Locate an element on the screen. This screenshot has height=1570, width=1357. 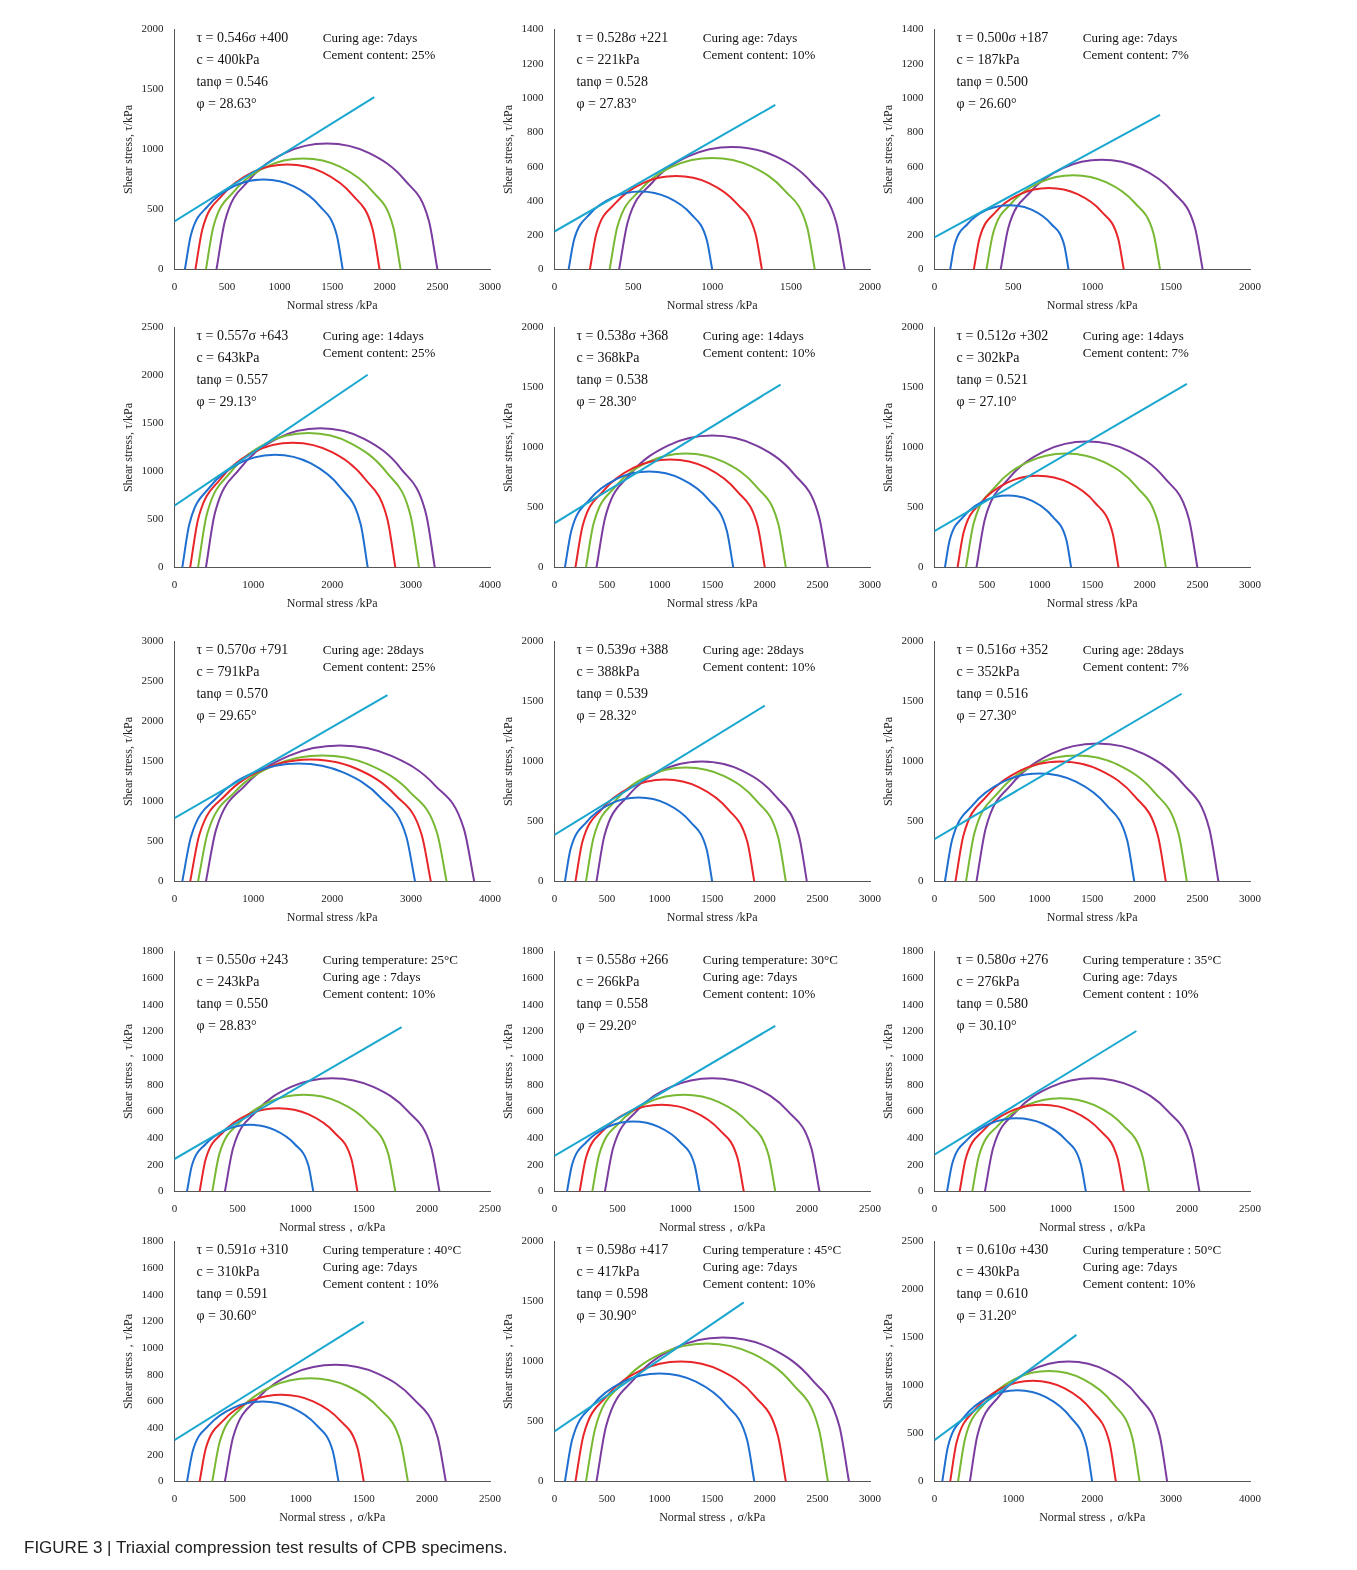
annotation: Cement content : 10% is located at coordinates (1140, 993).